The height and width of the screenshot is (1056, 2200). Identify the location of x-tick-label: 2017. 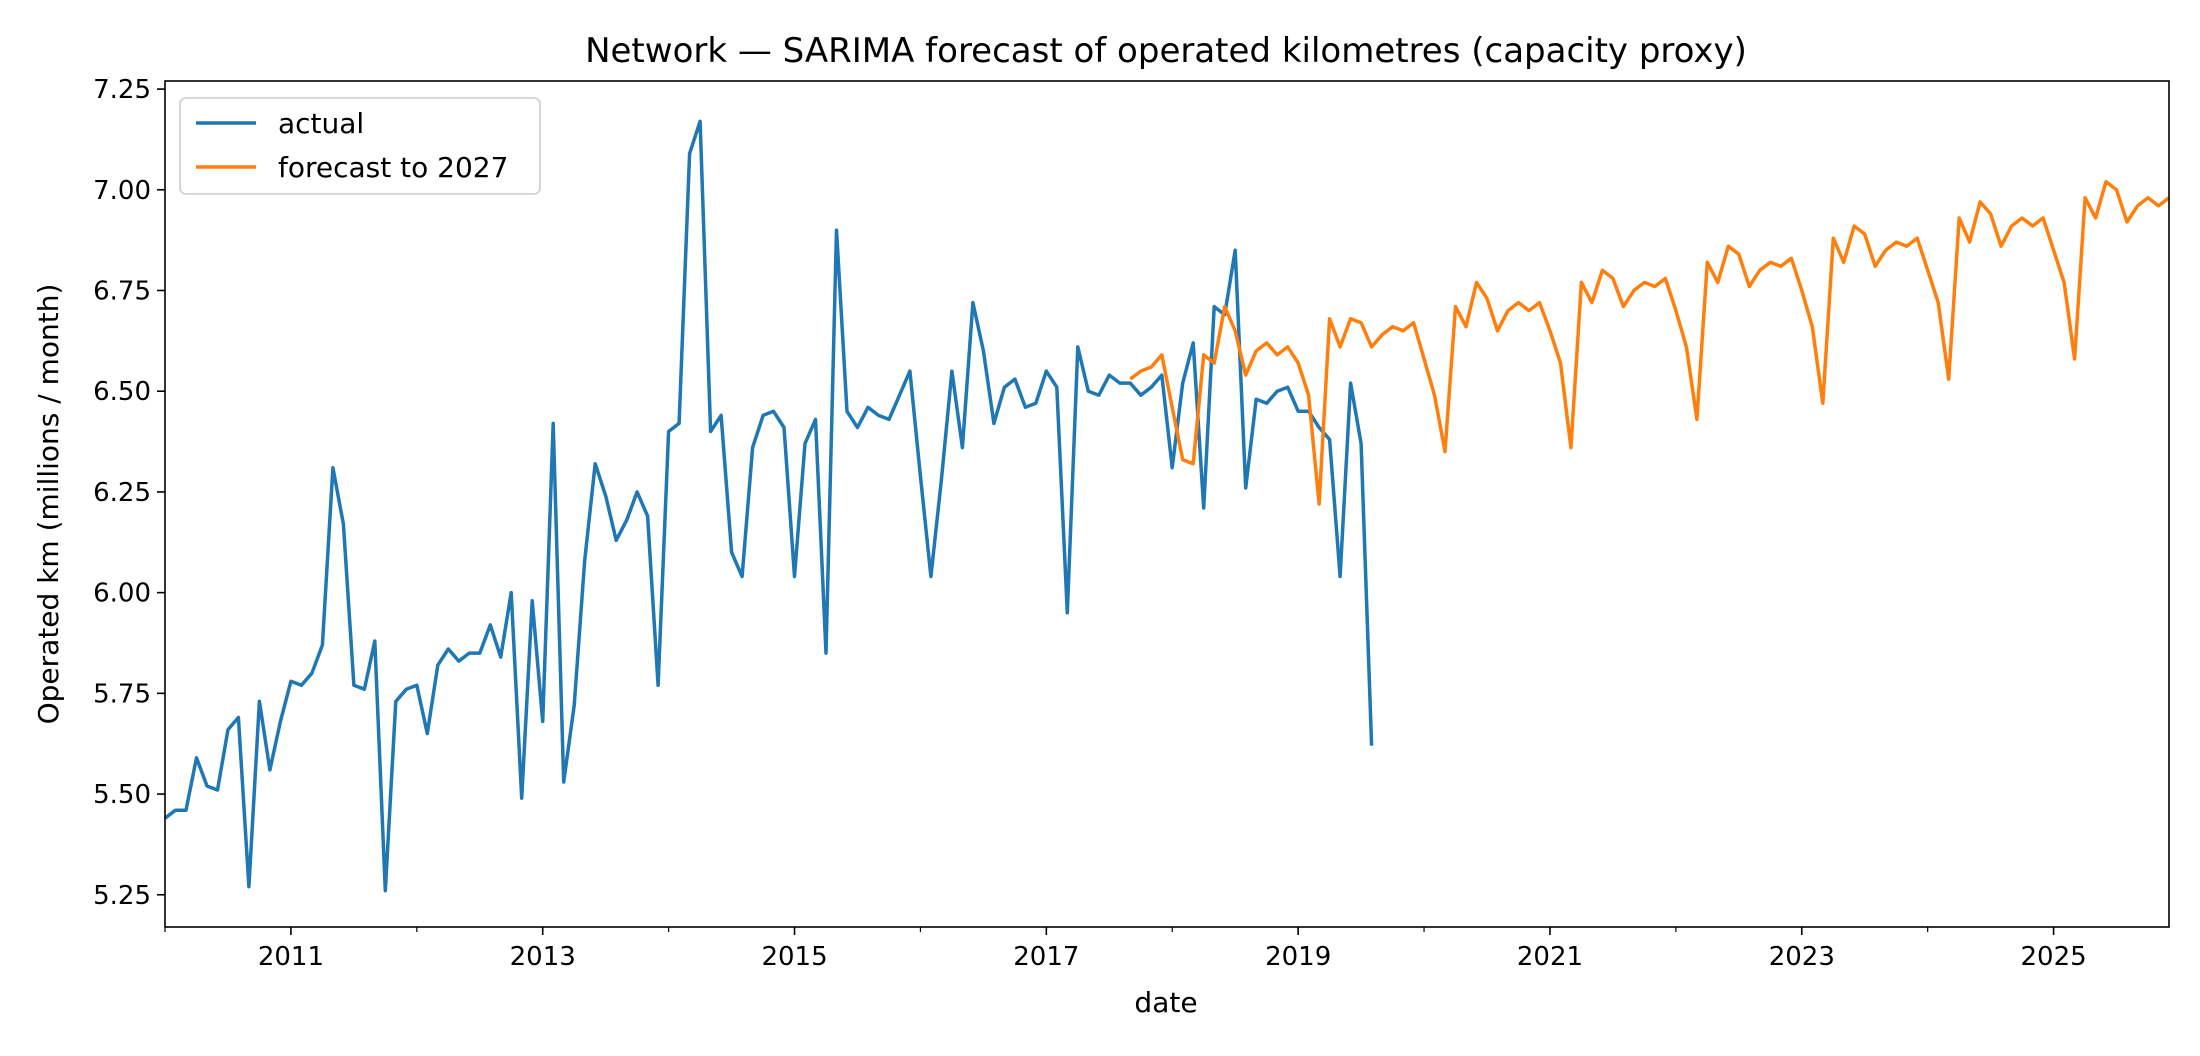
(1046, 957).